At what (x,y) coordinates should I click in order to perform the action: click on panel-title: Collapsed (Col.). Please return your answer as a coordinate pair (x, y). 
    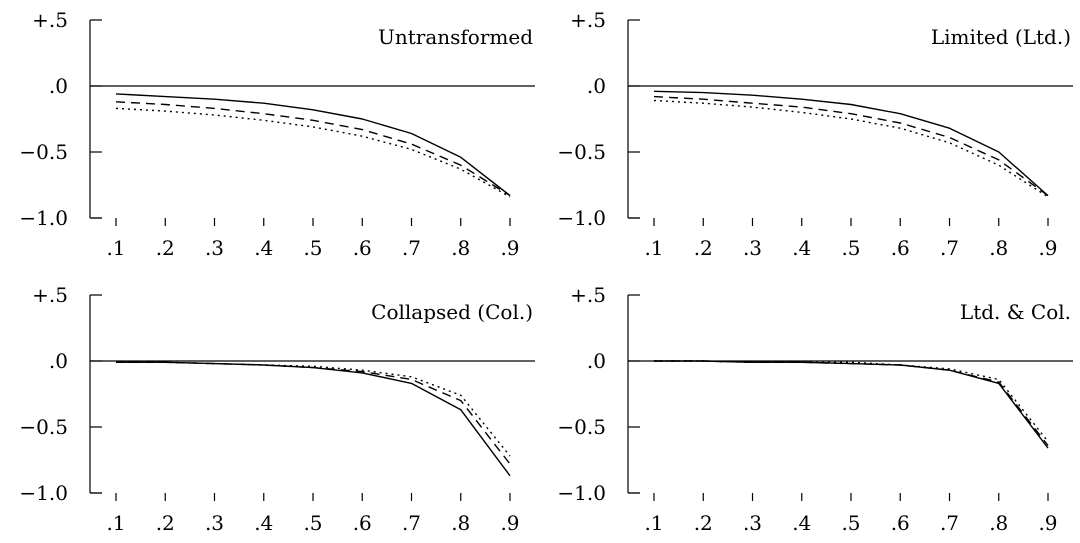
    Looking at the image, I should click on (452, 312).